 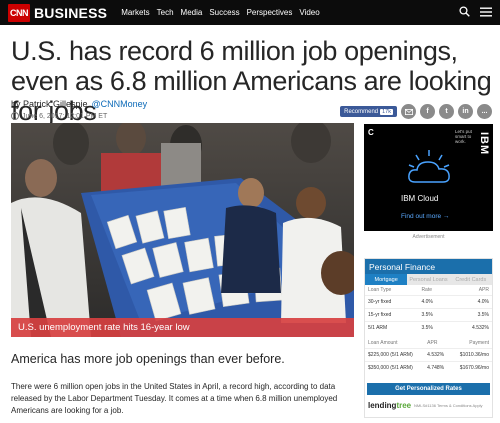 I want to click on photo-caption: U.S. unemployment rate hits 16-year low, so click(x=182, y=327).